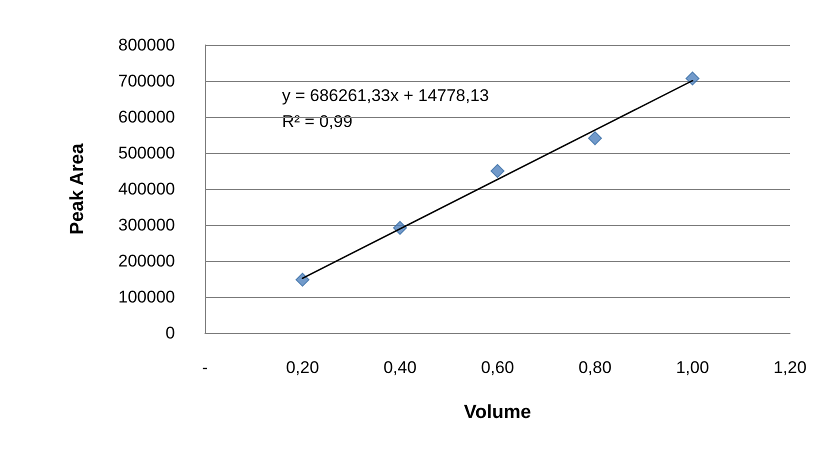  What do you see at coordinates (146, 81) in the screenshot?
I see `y-tick-label: 700000` at bounding box center [146, 81].